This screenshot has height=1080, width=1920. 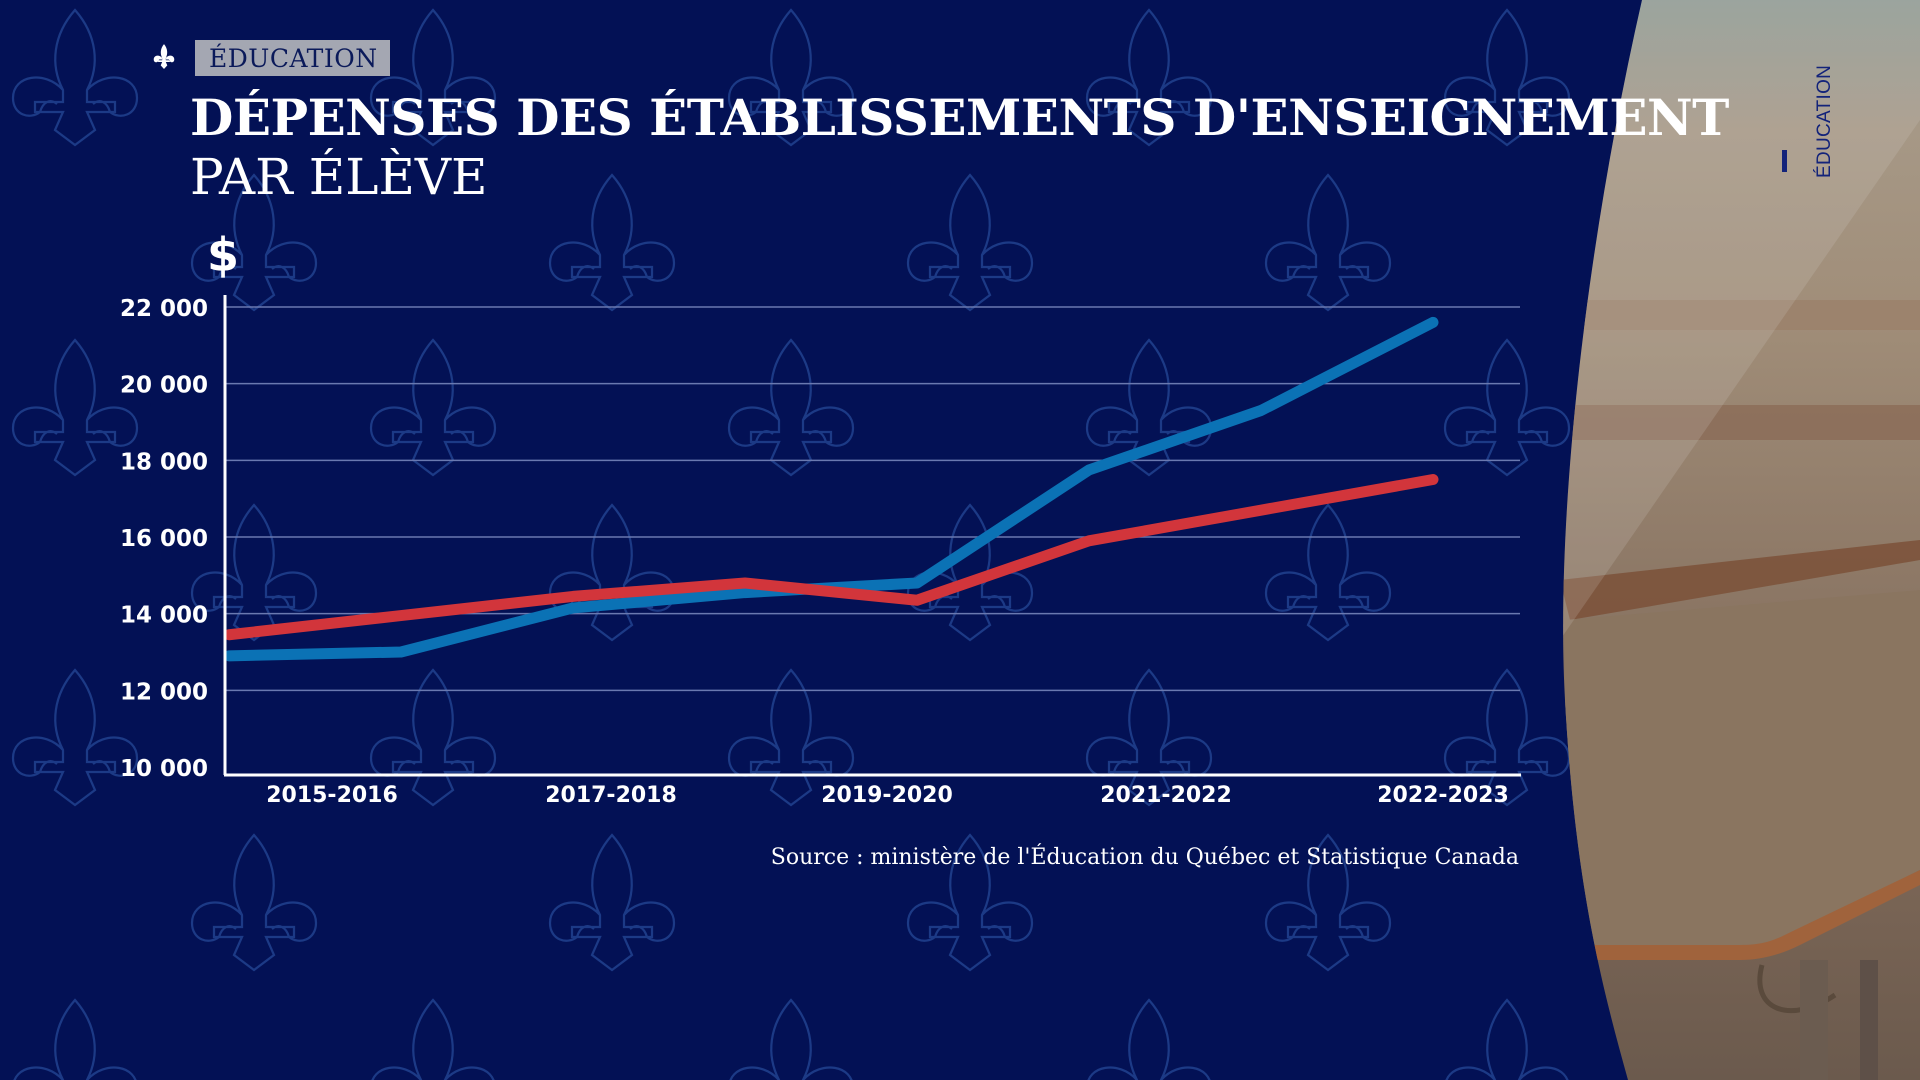 I want to click on x-tick-label: 2021-2022, so click(x=1166, y=795).